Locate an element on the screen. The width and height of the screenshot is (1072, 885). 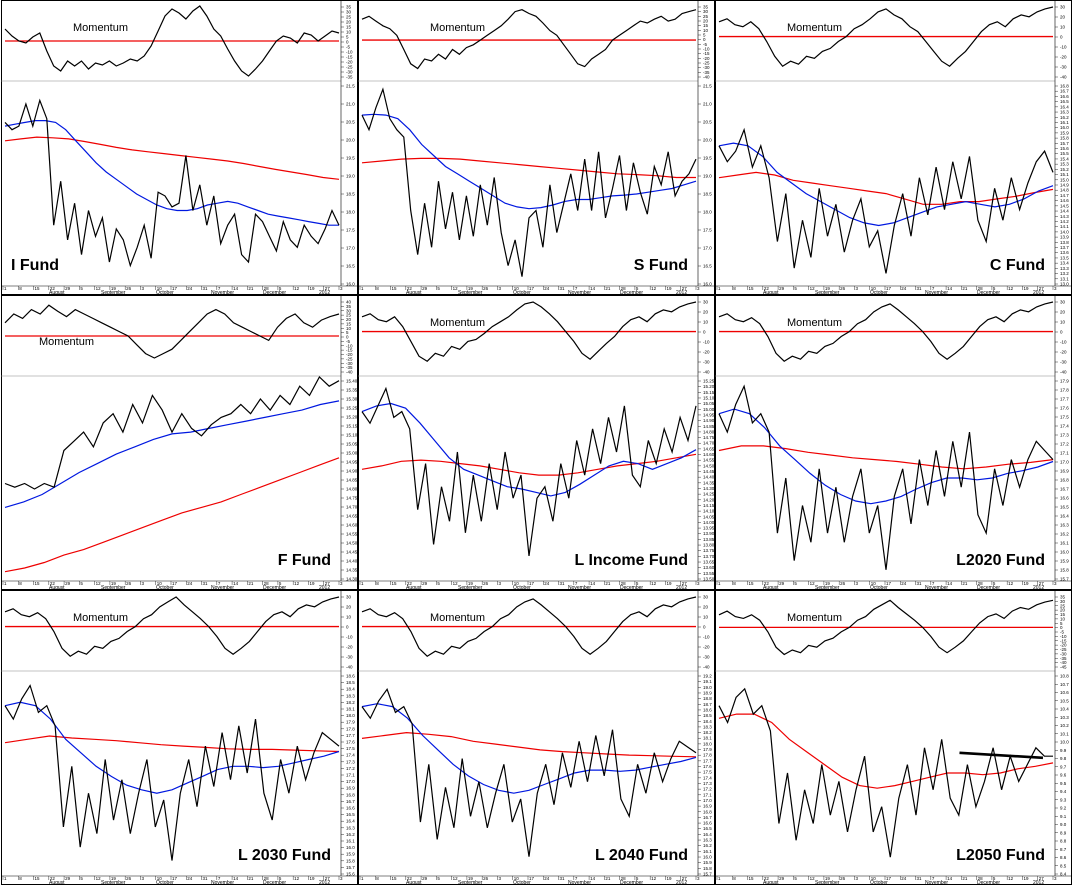
price-tick-label: 17.7 is located at coordinates (350, 735).